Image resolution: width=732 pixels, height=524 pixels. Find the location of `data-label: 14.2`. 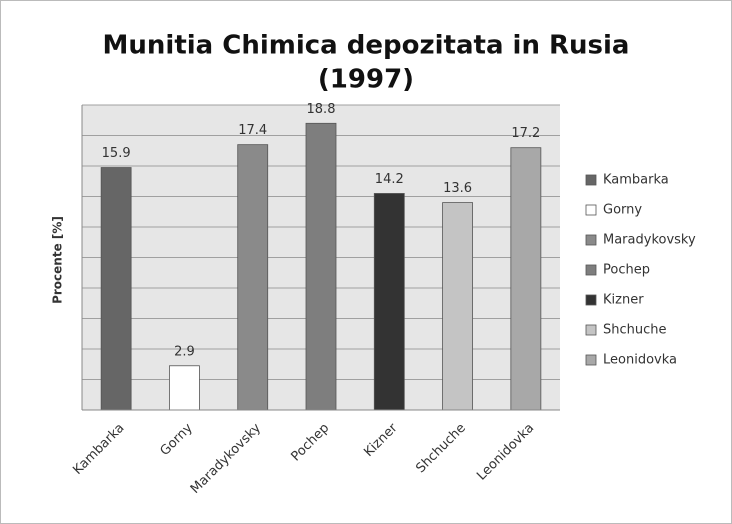

data-label: 14.2 is located at coordinates (389, 179).